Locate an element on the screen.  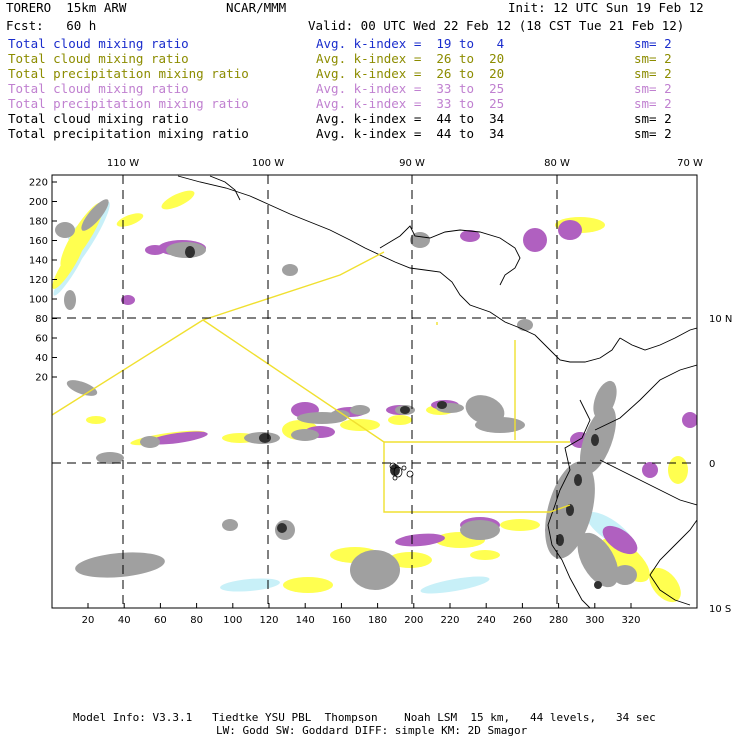
x-tick-label: 220 is located at coordinates (449, 620).